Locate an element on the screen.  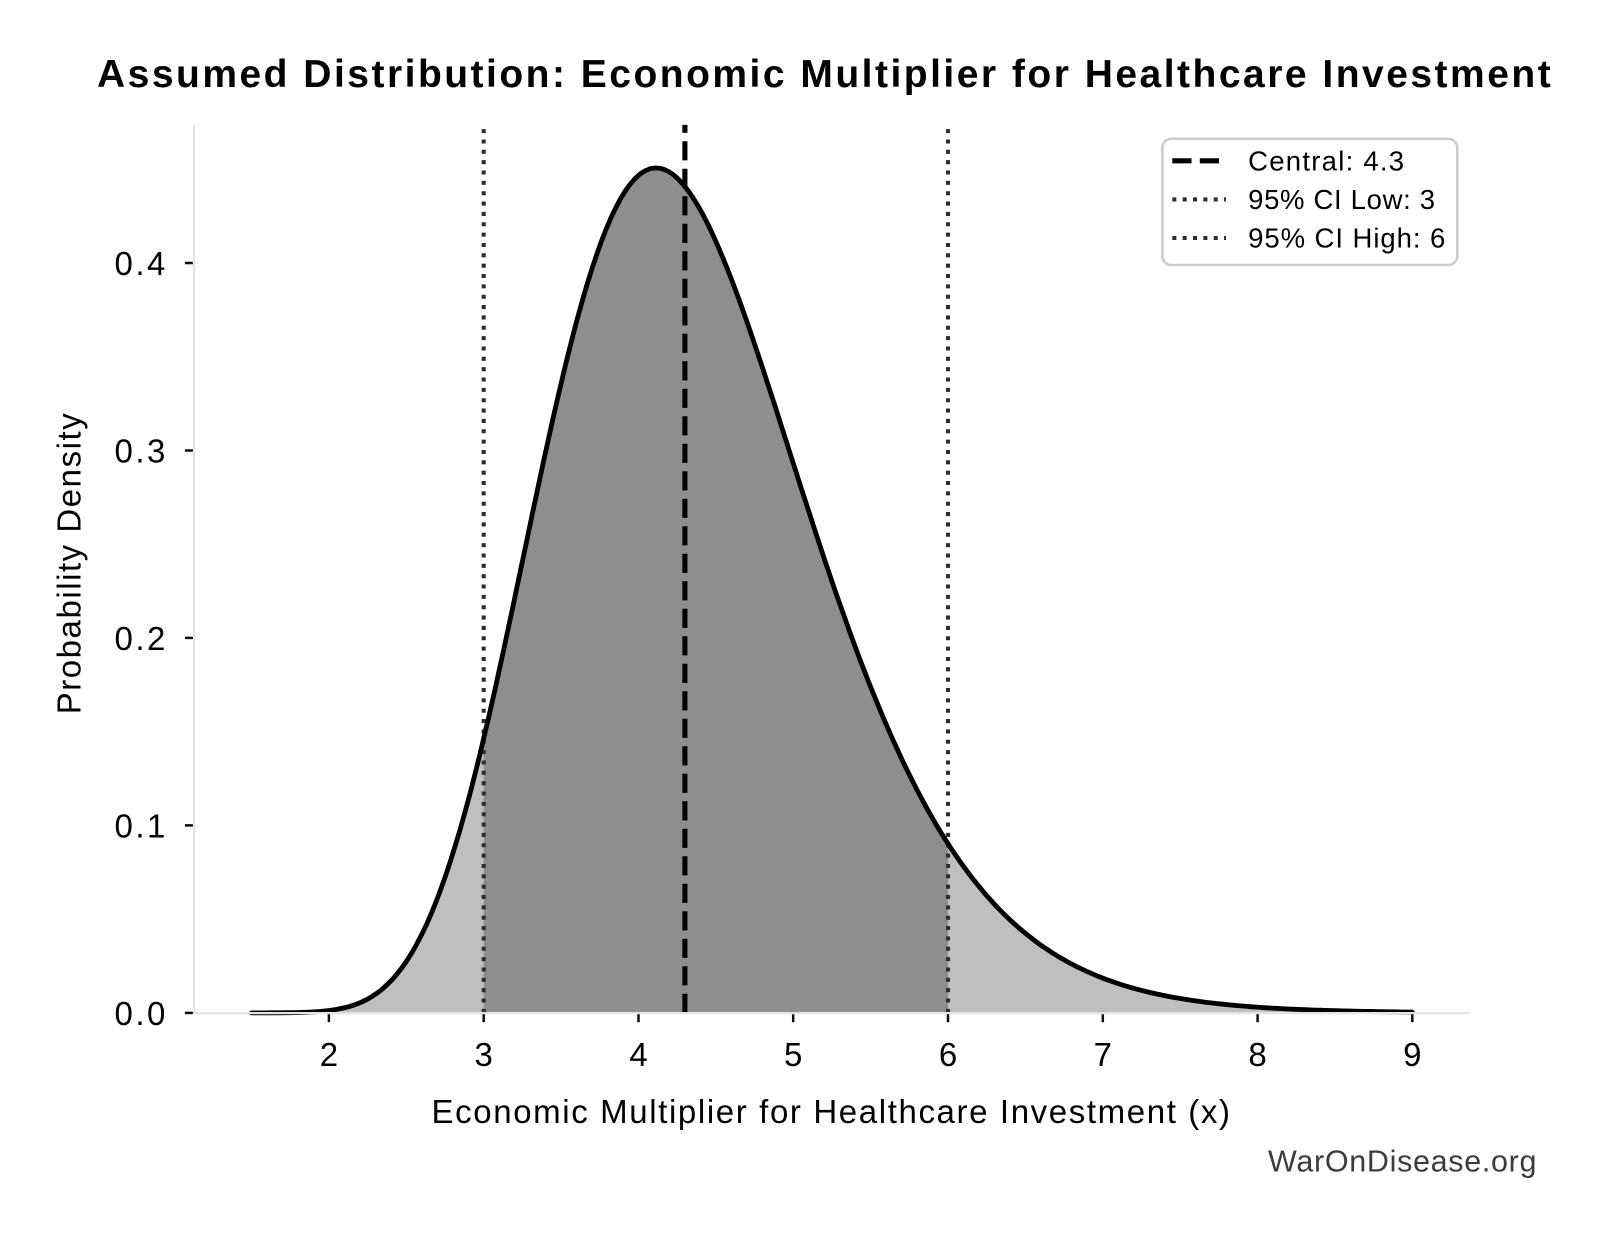
svg-text: 0.0 is located at coordinates (140, 1013).